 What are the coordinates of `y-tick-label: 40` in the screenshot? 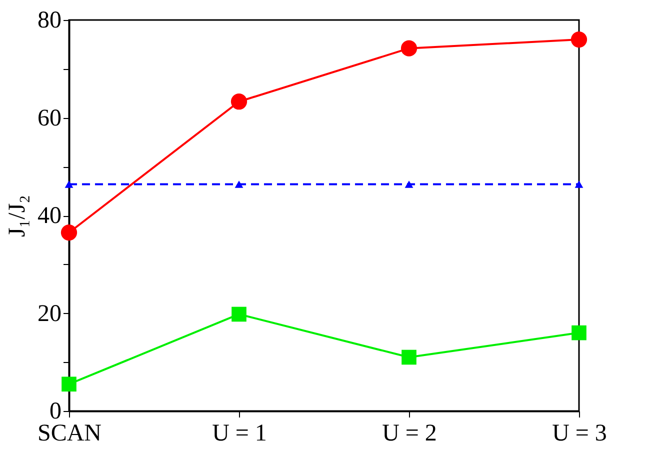 It's located at (50, 216).